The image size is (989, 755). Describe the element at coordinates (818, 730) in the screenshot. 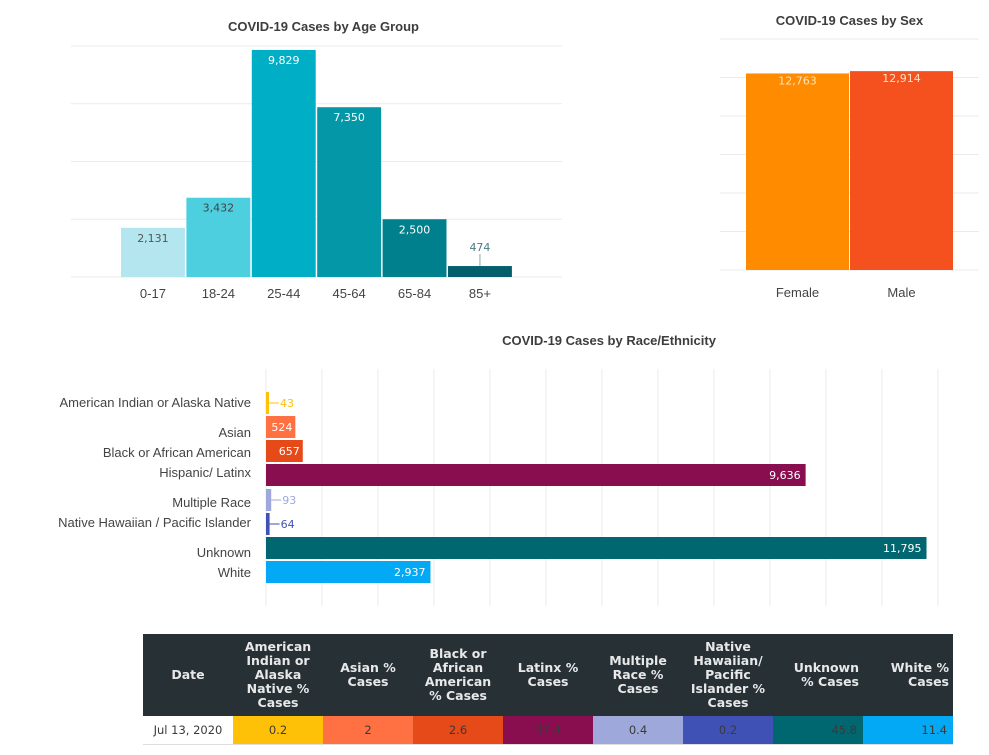

I see `cell-unknown: 45.8` at that location.